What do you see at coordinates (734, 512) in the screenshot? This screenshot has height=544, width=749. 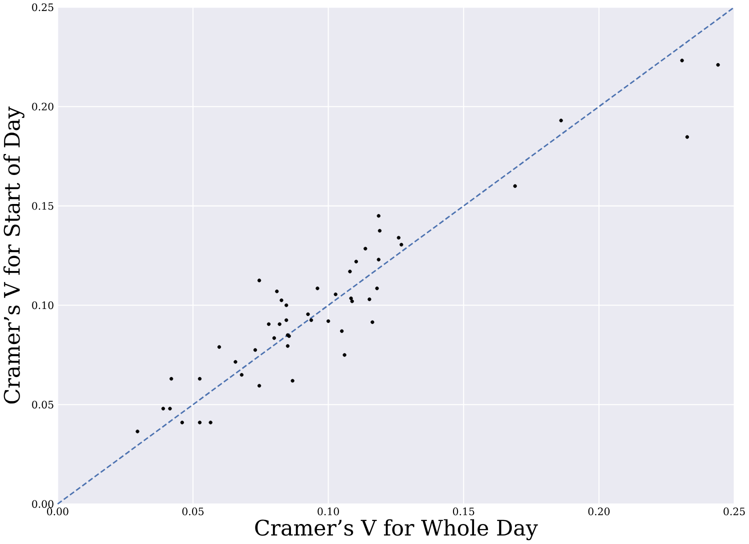 I see `x-tick-label: 0.25` at bounding box center [734, 512].